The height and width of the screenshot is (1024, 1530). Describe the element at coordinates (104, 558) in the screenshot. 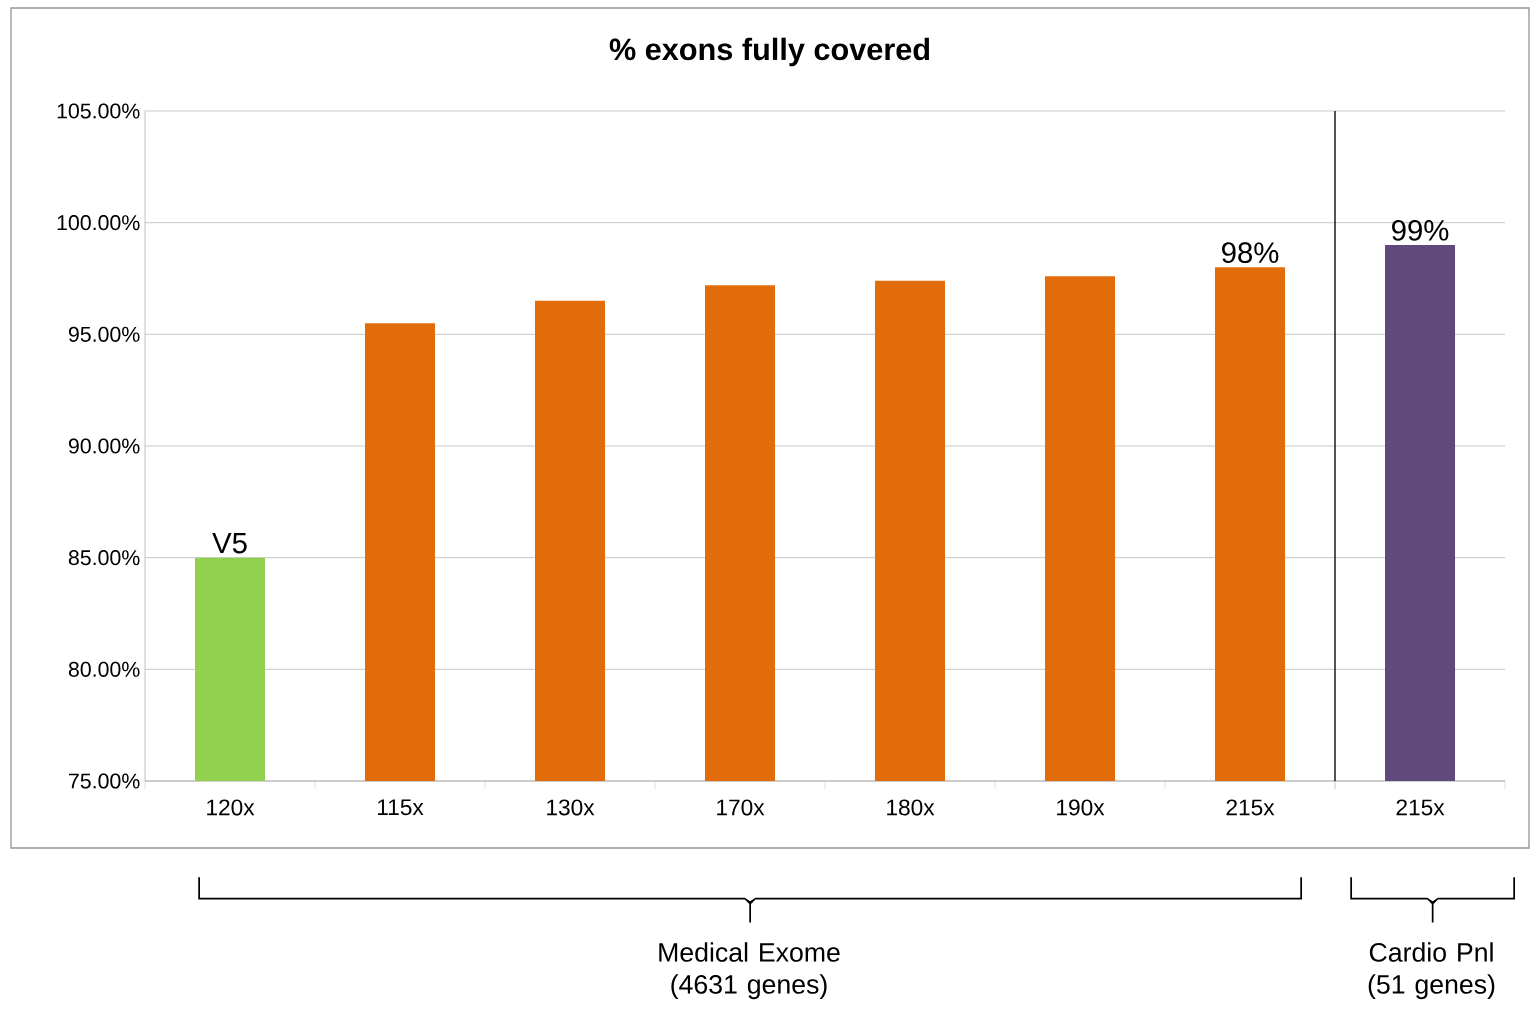

I see `y-tick-label: 85.00%` at that location.